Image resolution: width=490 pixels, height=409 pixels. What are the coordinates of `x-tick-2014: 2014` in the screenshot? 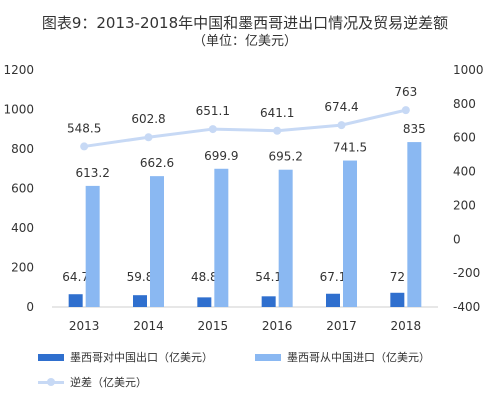 It's located at (148, 326).